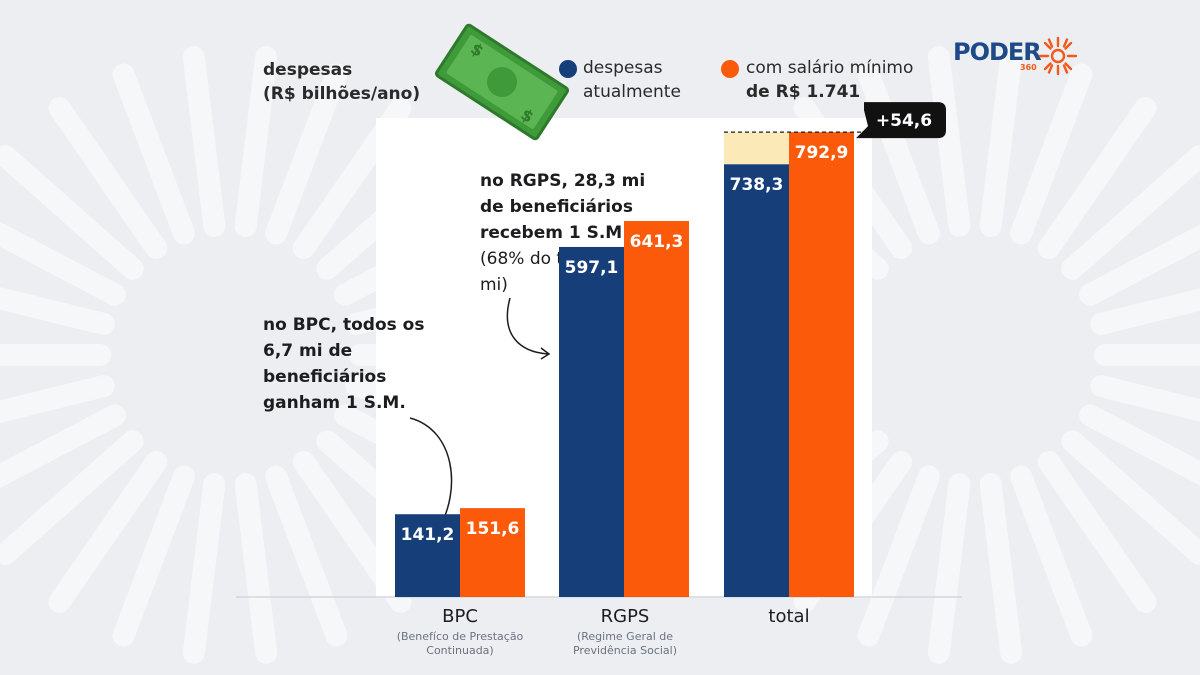  I want to click on legend-minimum: com salário mínimo de R$ 1.741, so click(829, 80).